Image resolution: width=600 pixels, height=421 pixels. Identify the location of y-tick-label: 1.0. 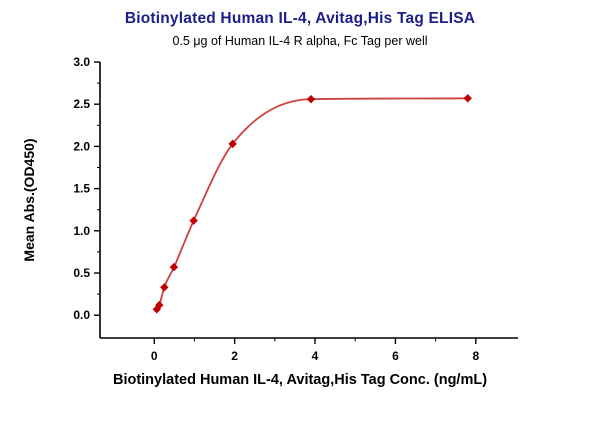
(81, 231).